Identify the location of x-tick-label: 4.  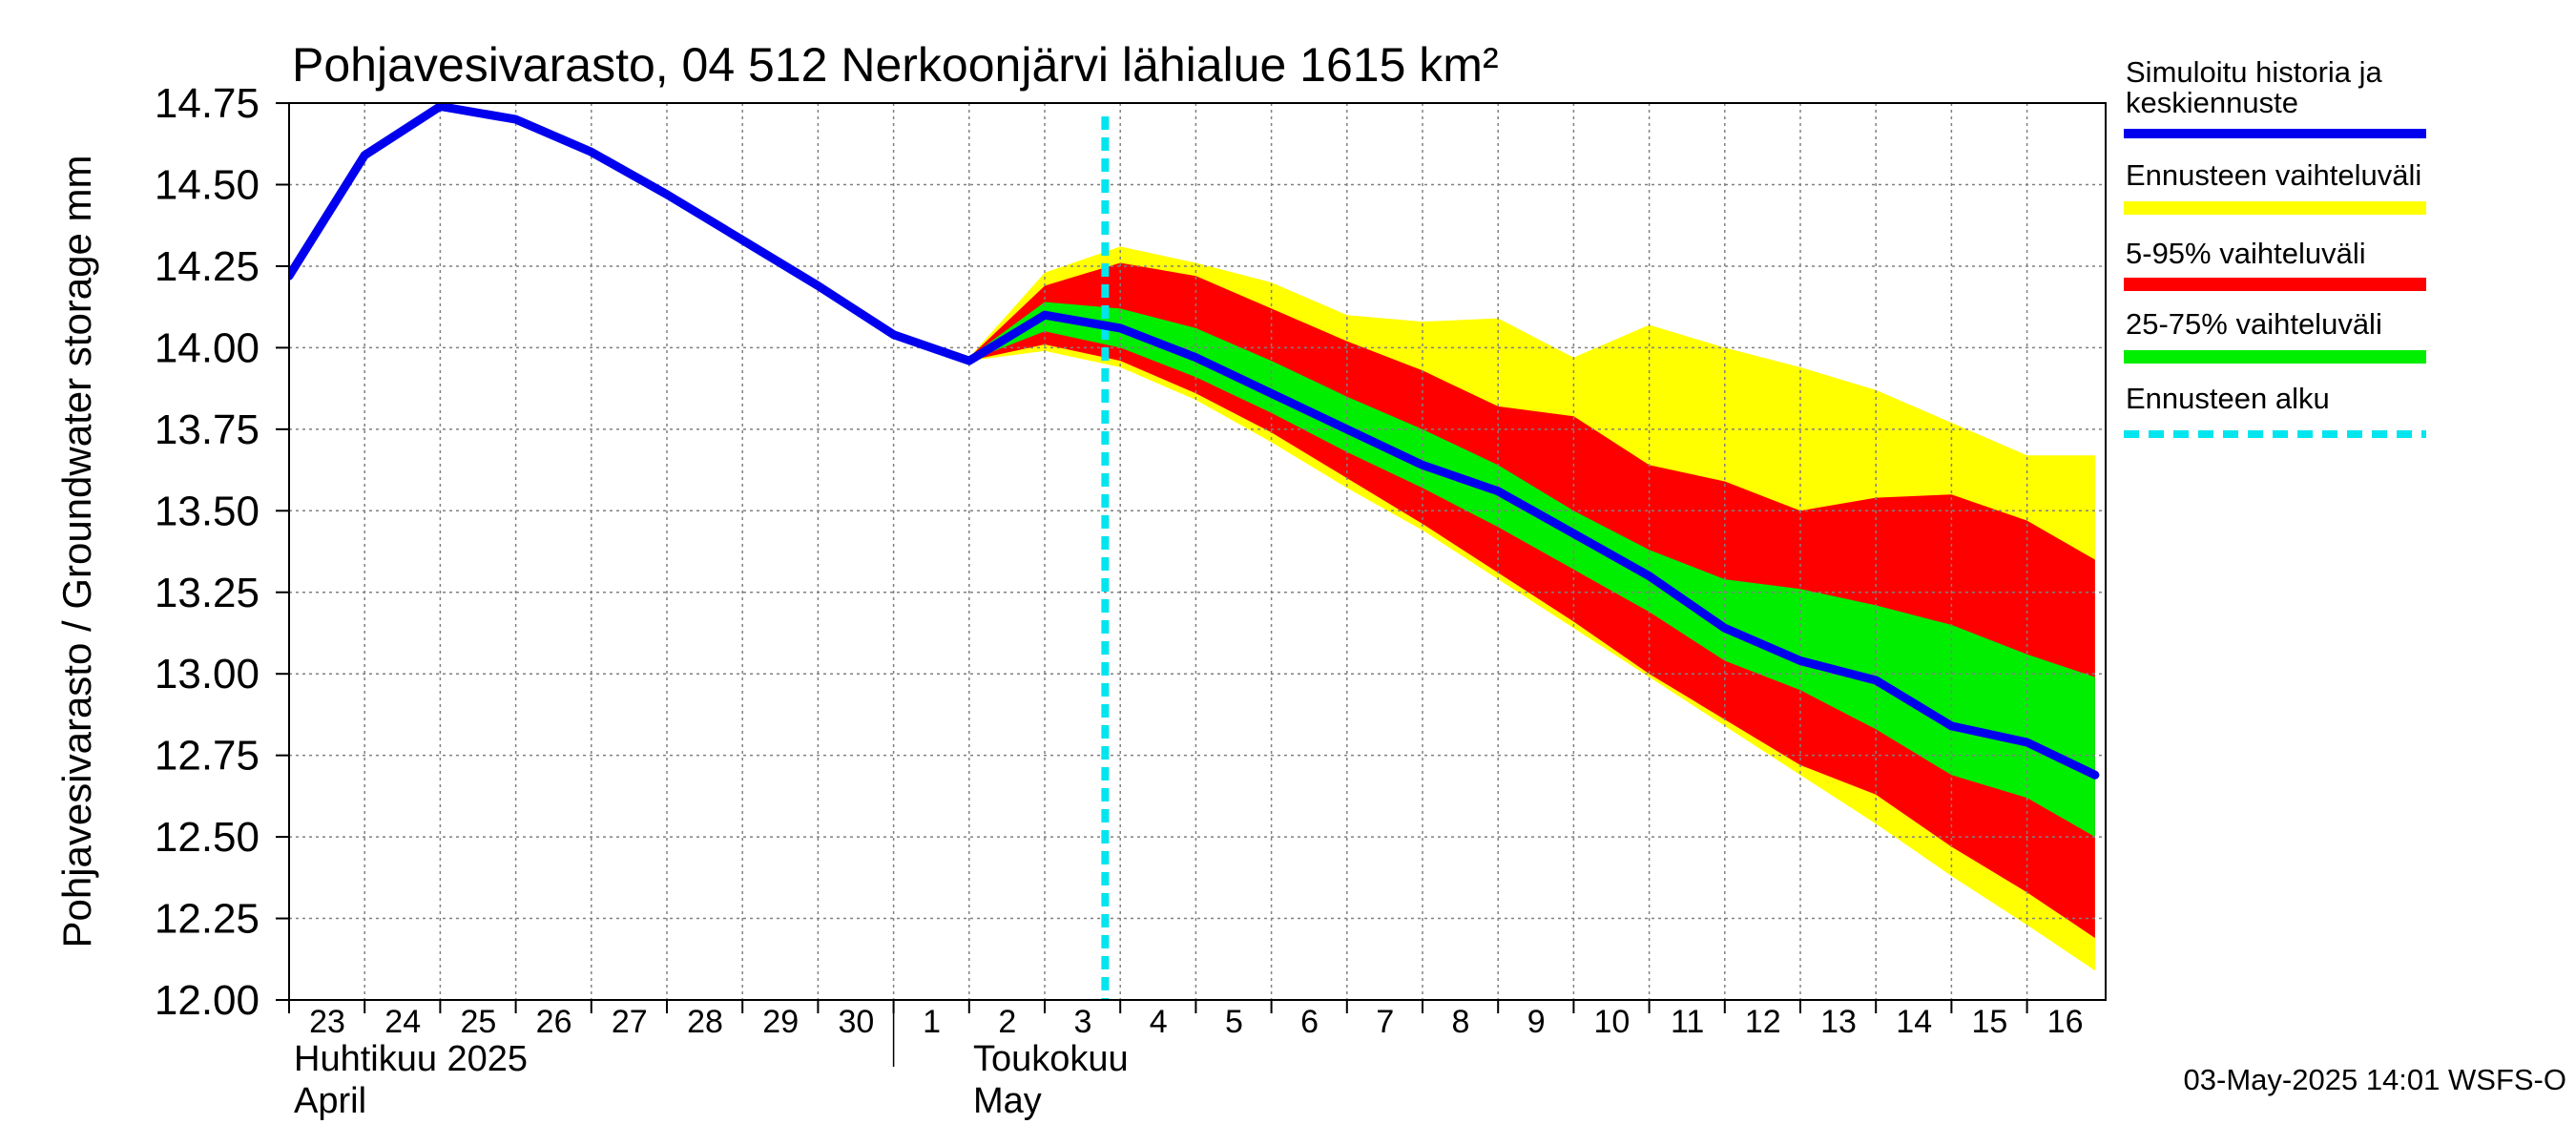
(1159, 1022).